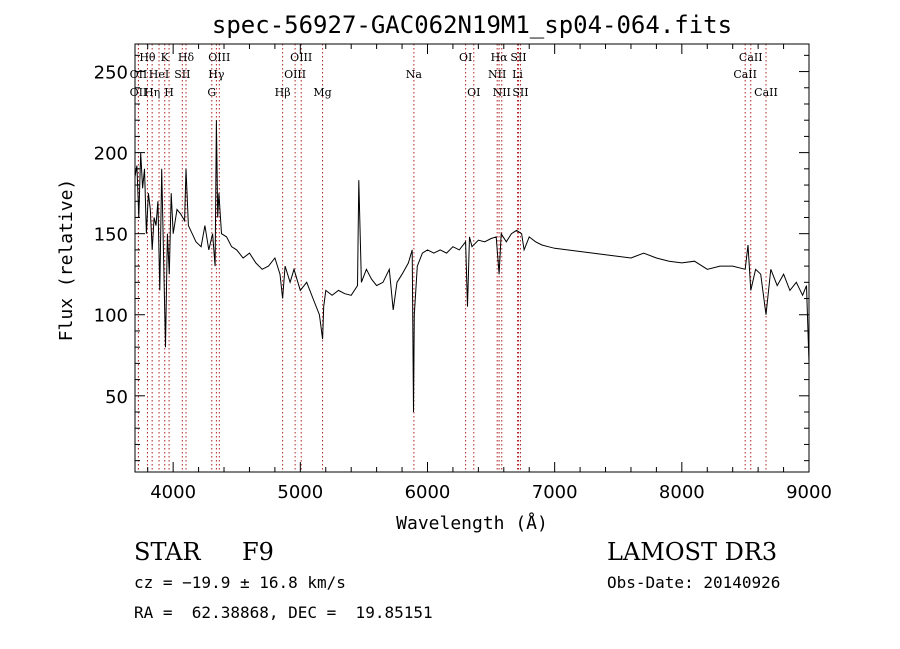 This screenshot has width=900, height=649. Describe the element at coordinates (216, 74) in the screenshot. I see `line-label-10: Hγ` at that location.